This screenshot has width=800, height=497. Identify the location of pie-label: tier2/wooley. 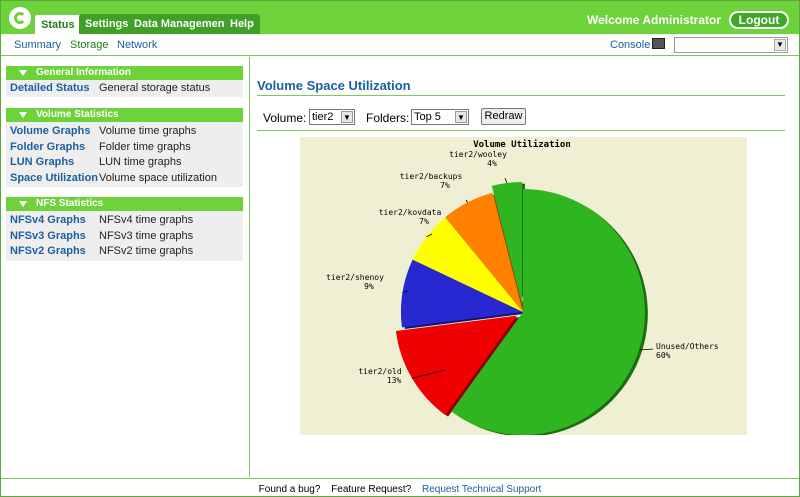
(478, 154).